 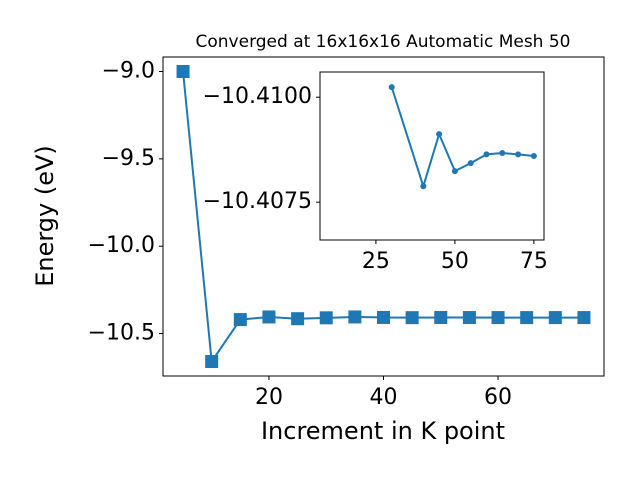 What do you see at coordinates (121, 245) in the screenshot?
I see `y-tick-label: −10.0` at bounding box center [121, 245].